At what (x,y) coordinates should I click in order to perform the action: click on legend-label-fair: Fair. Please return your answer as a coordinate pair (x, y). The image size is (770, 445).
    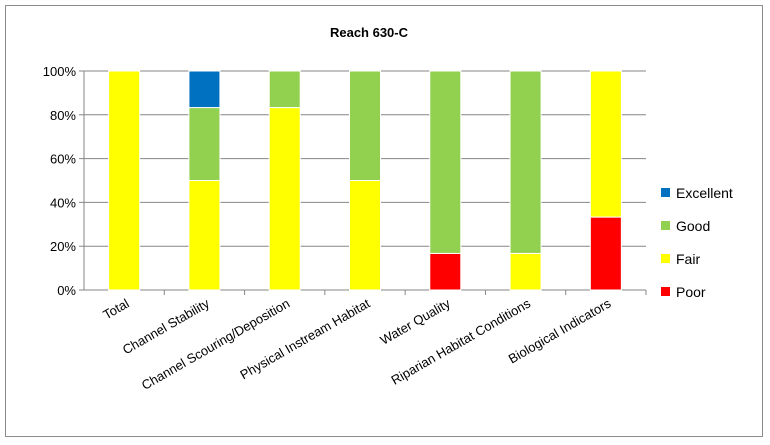
    Looking at the image, I should click on (688, 259).